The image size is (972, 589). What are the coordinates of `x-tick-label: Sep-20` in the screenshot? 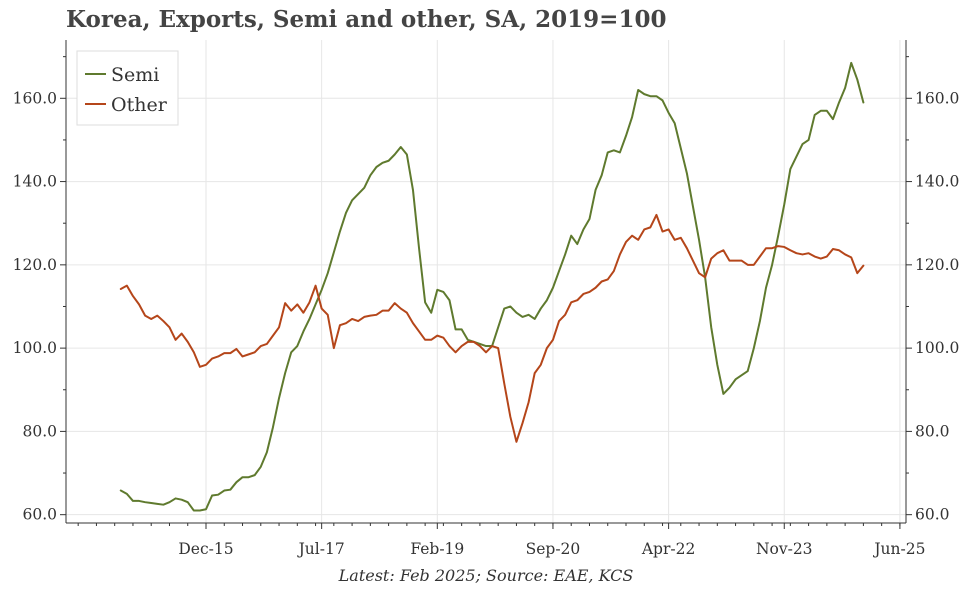 It's located at (553, 549).